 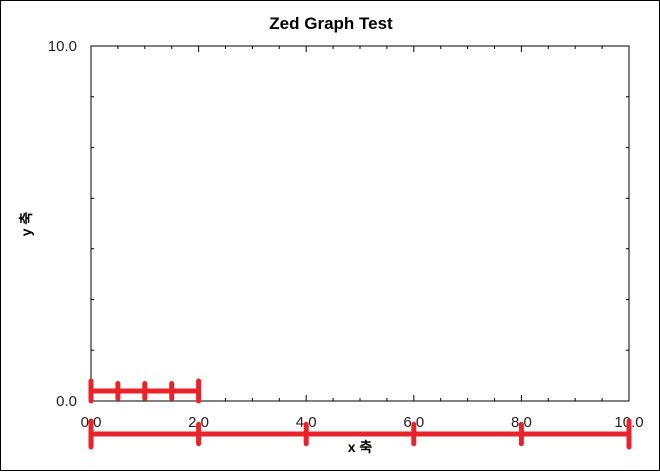 I want to click on x-axis-title: x 축, so click(x=360, y=447).